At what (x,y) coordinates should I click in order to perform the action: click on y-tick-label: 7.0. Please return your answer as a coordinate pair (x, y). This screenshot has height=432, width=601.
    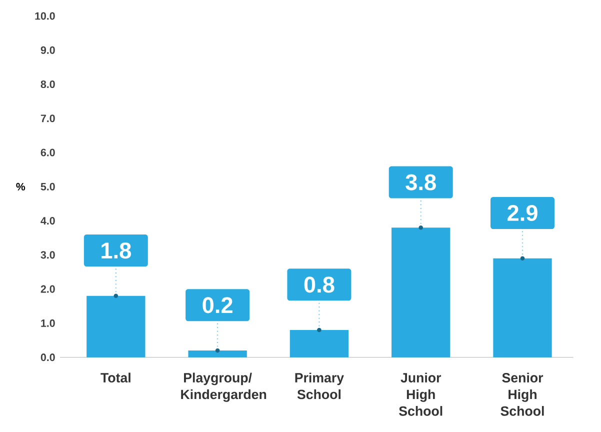
    Looking at the image, I should click on (47, 118).